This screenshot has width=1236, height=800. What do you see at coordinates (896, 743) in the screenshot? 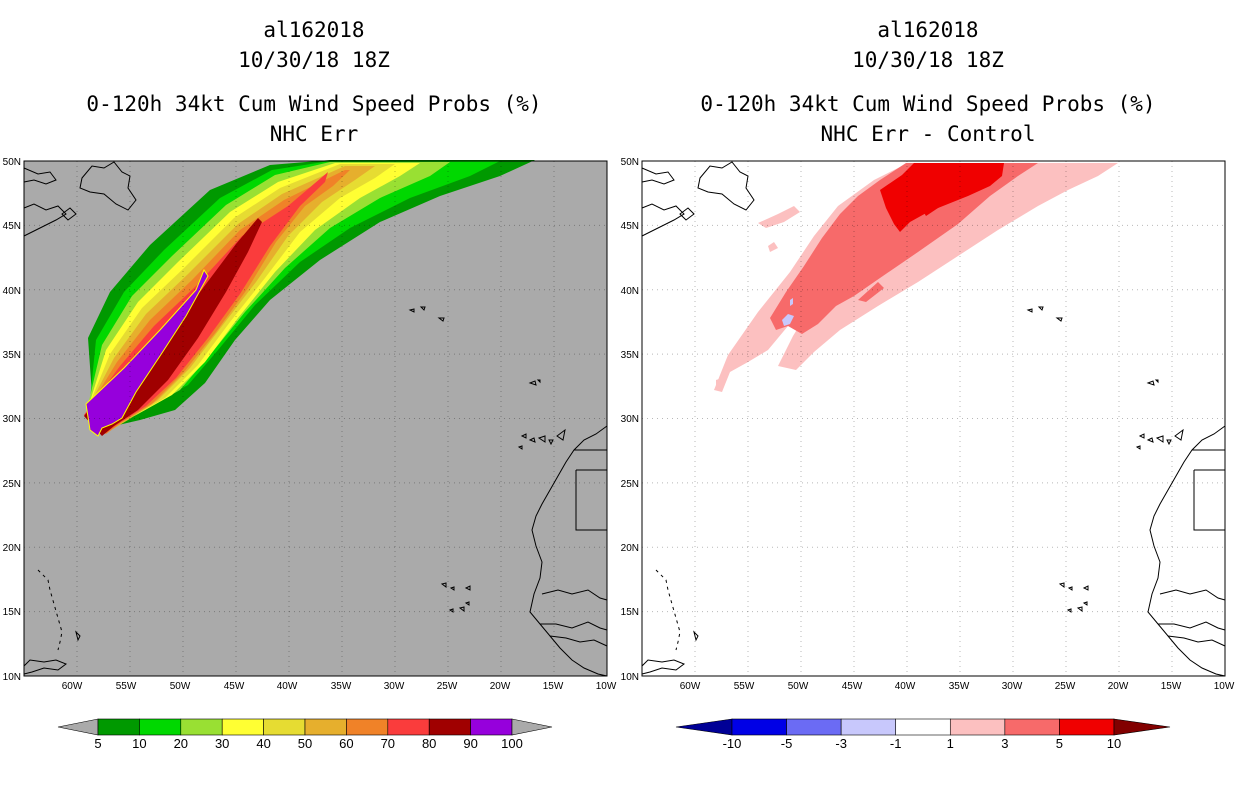
I see `right-colorbar-label: -1` at bounding box center [896, 743].